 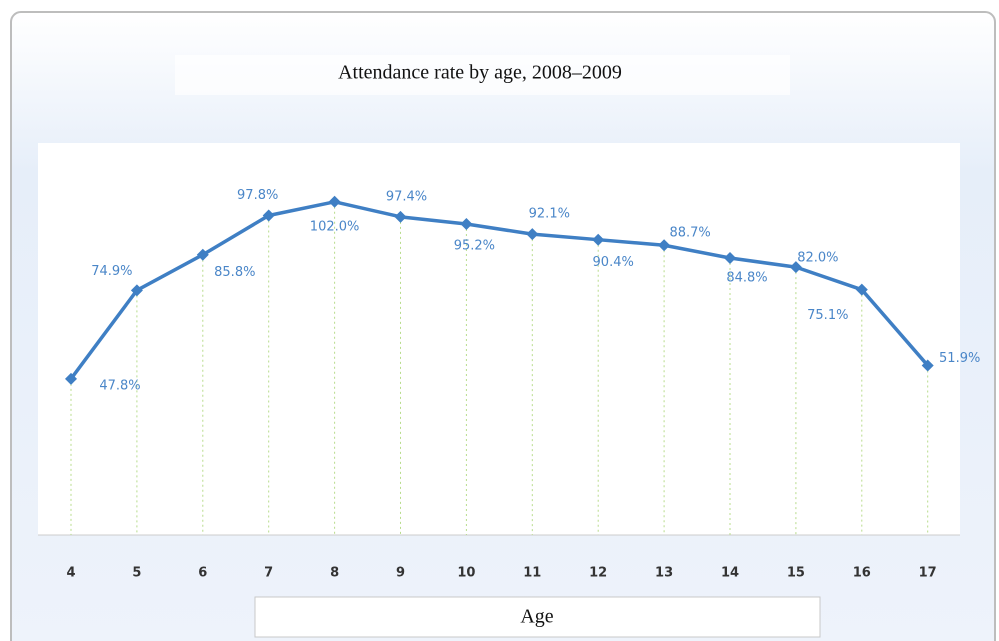 What do you see at coordinates (335, 226) in the screenshot?
I see `data-label: 102.0%` at bounding box center [335, 226].